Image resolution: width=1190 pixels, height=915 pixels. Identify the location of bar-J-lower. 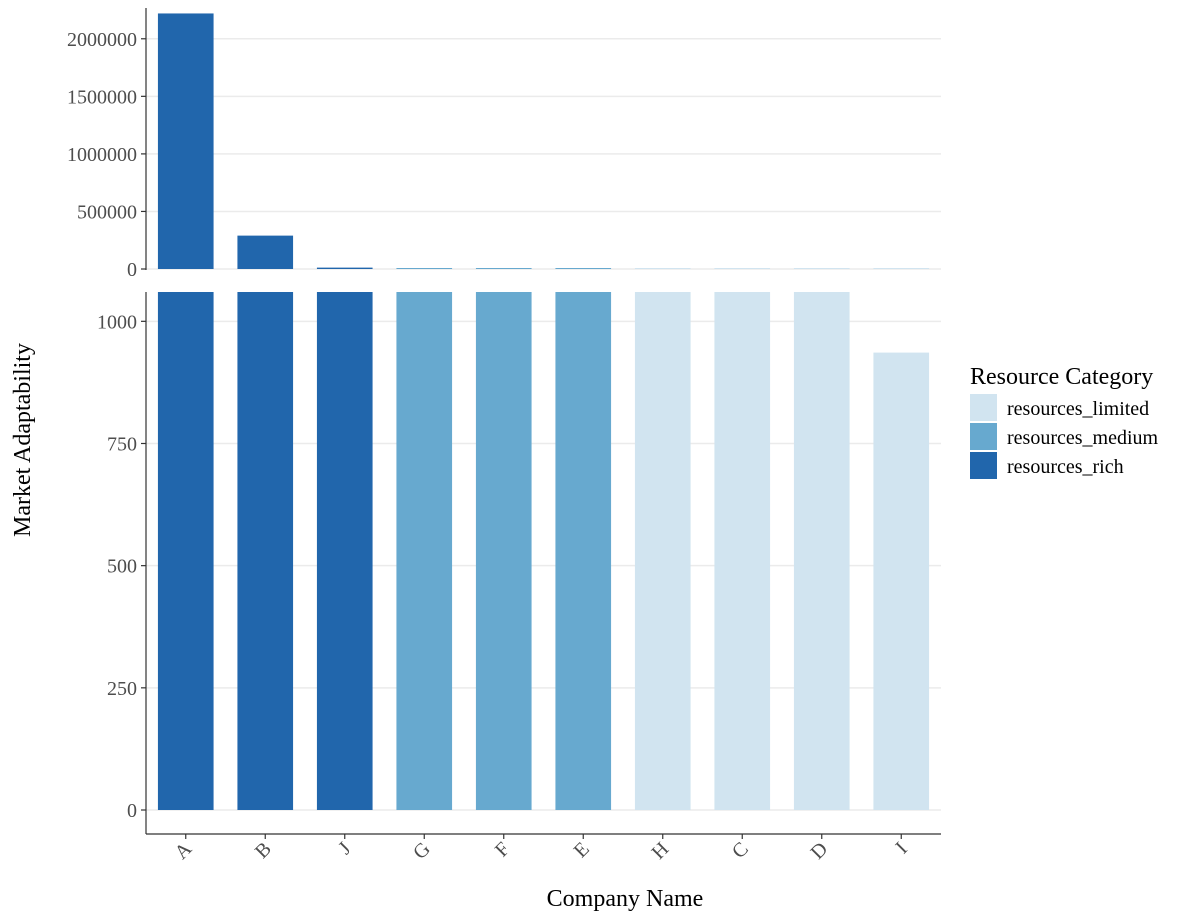
(344, 551).